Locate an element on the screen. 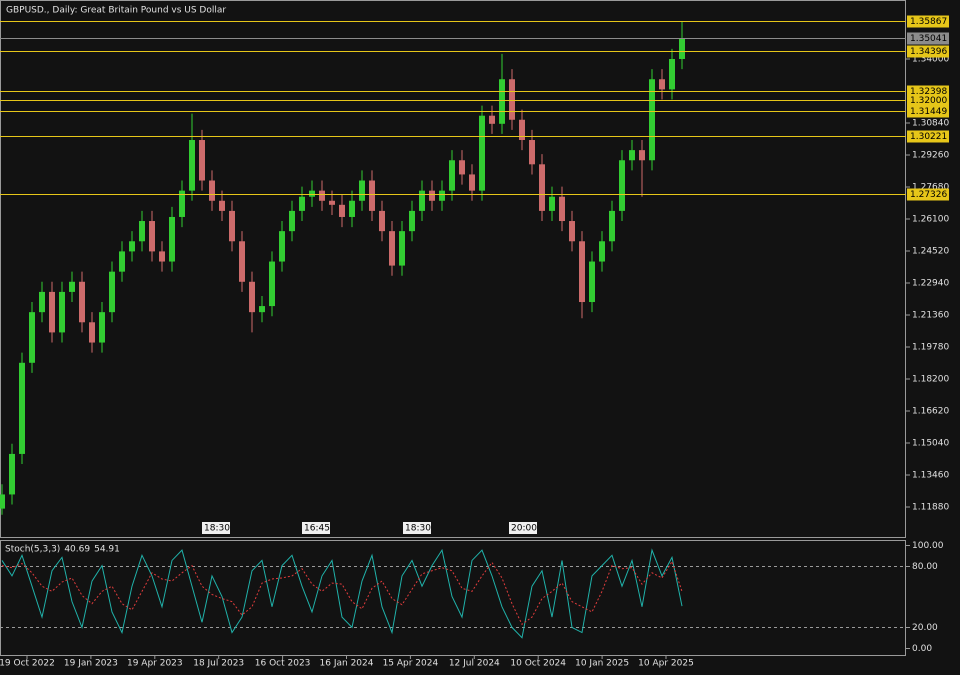 This screenshot has width=960, height=675. y-tick-label: 1.21360 is located at coordinates (930, 315).